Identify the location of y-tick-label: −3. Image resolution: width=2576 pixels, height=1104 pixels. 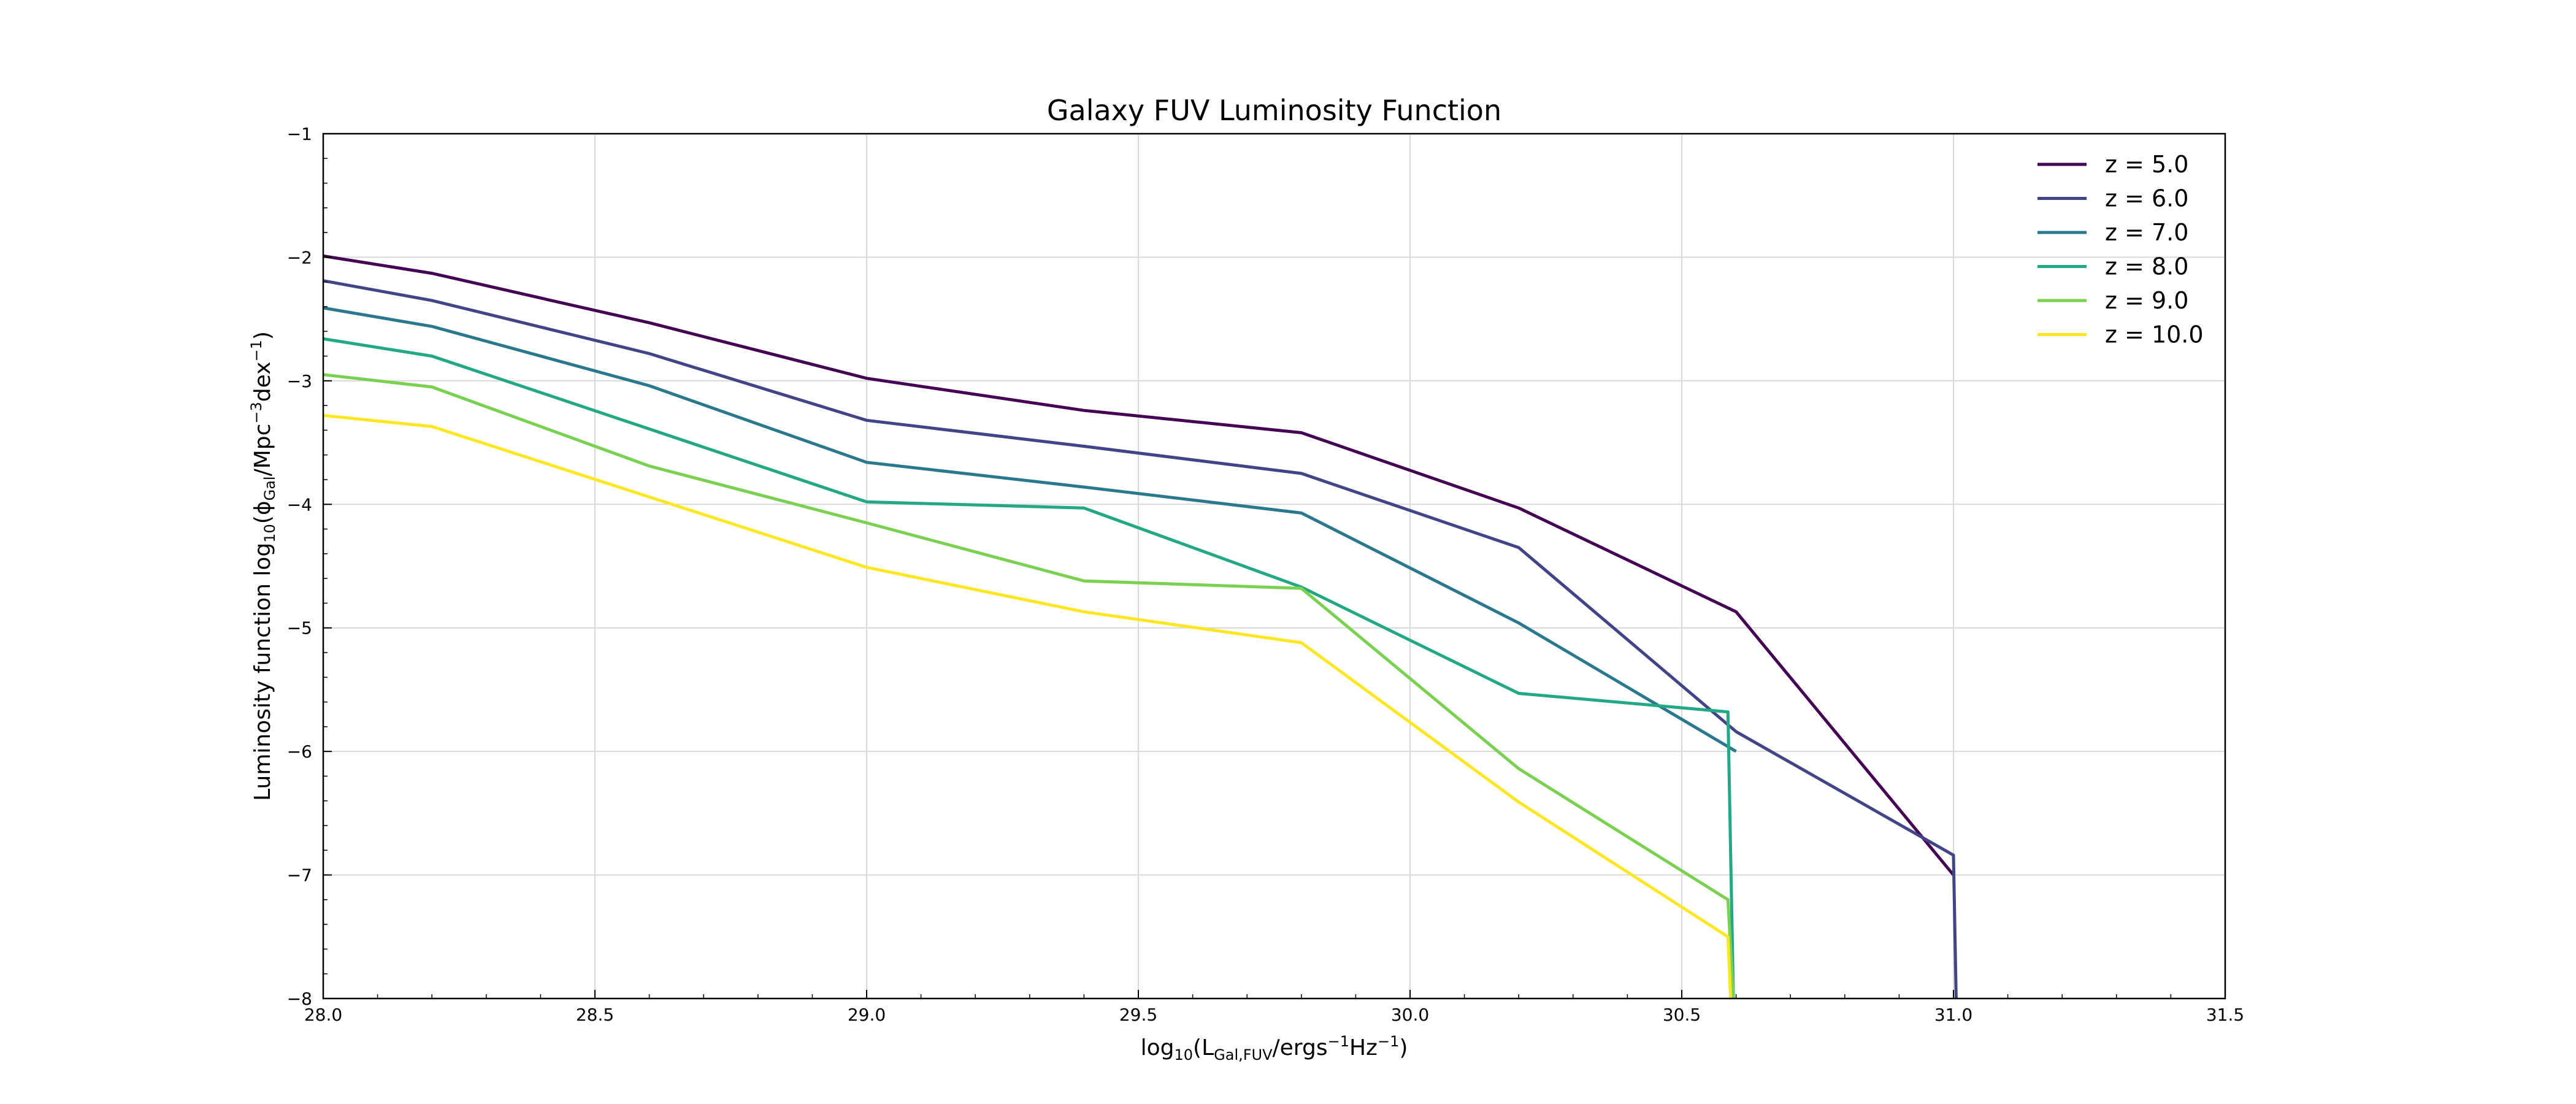
(299, 381).